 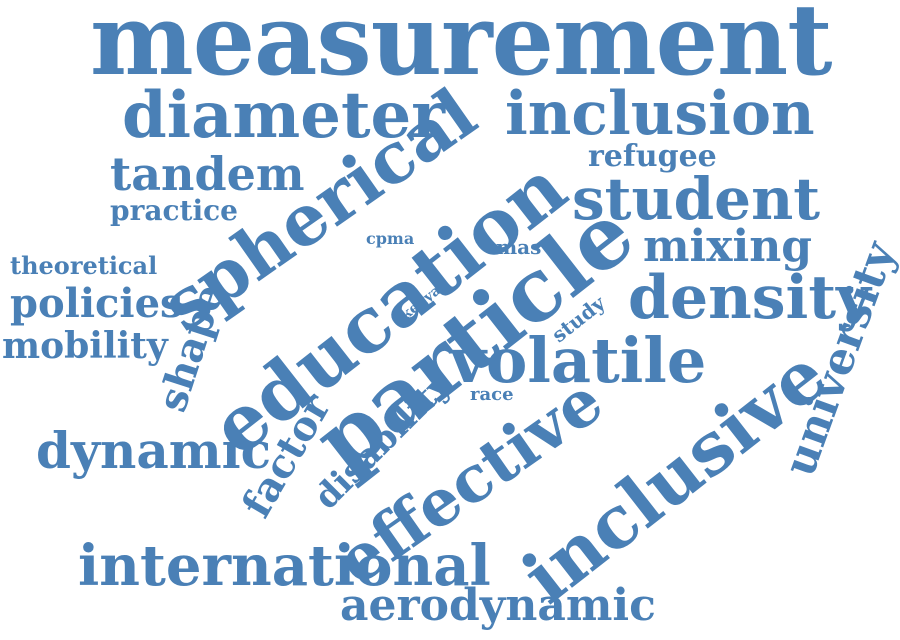 I want to click on word-diameter: diameter, so click(x=283, y=115).